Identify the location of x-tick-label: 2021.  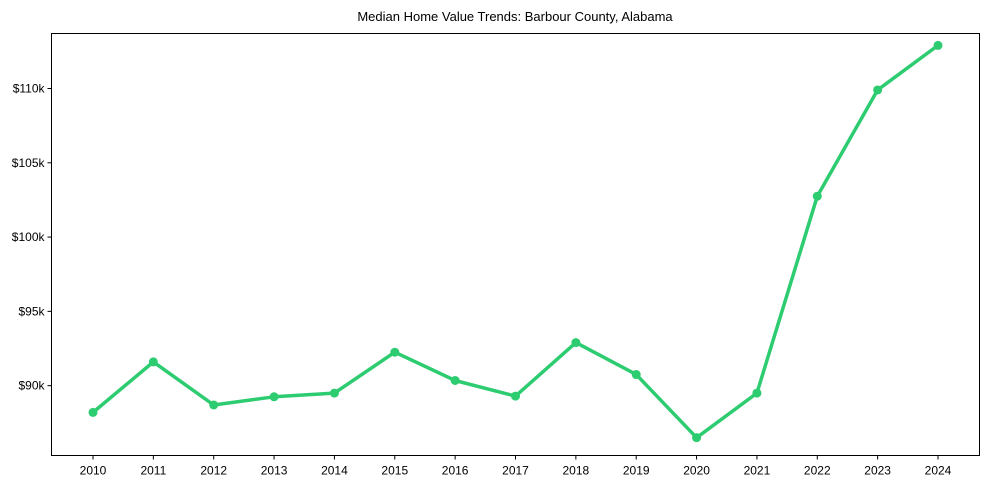
(757, 471).